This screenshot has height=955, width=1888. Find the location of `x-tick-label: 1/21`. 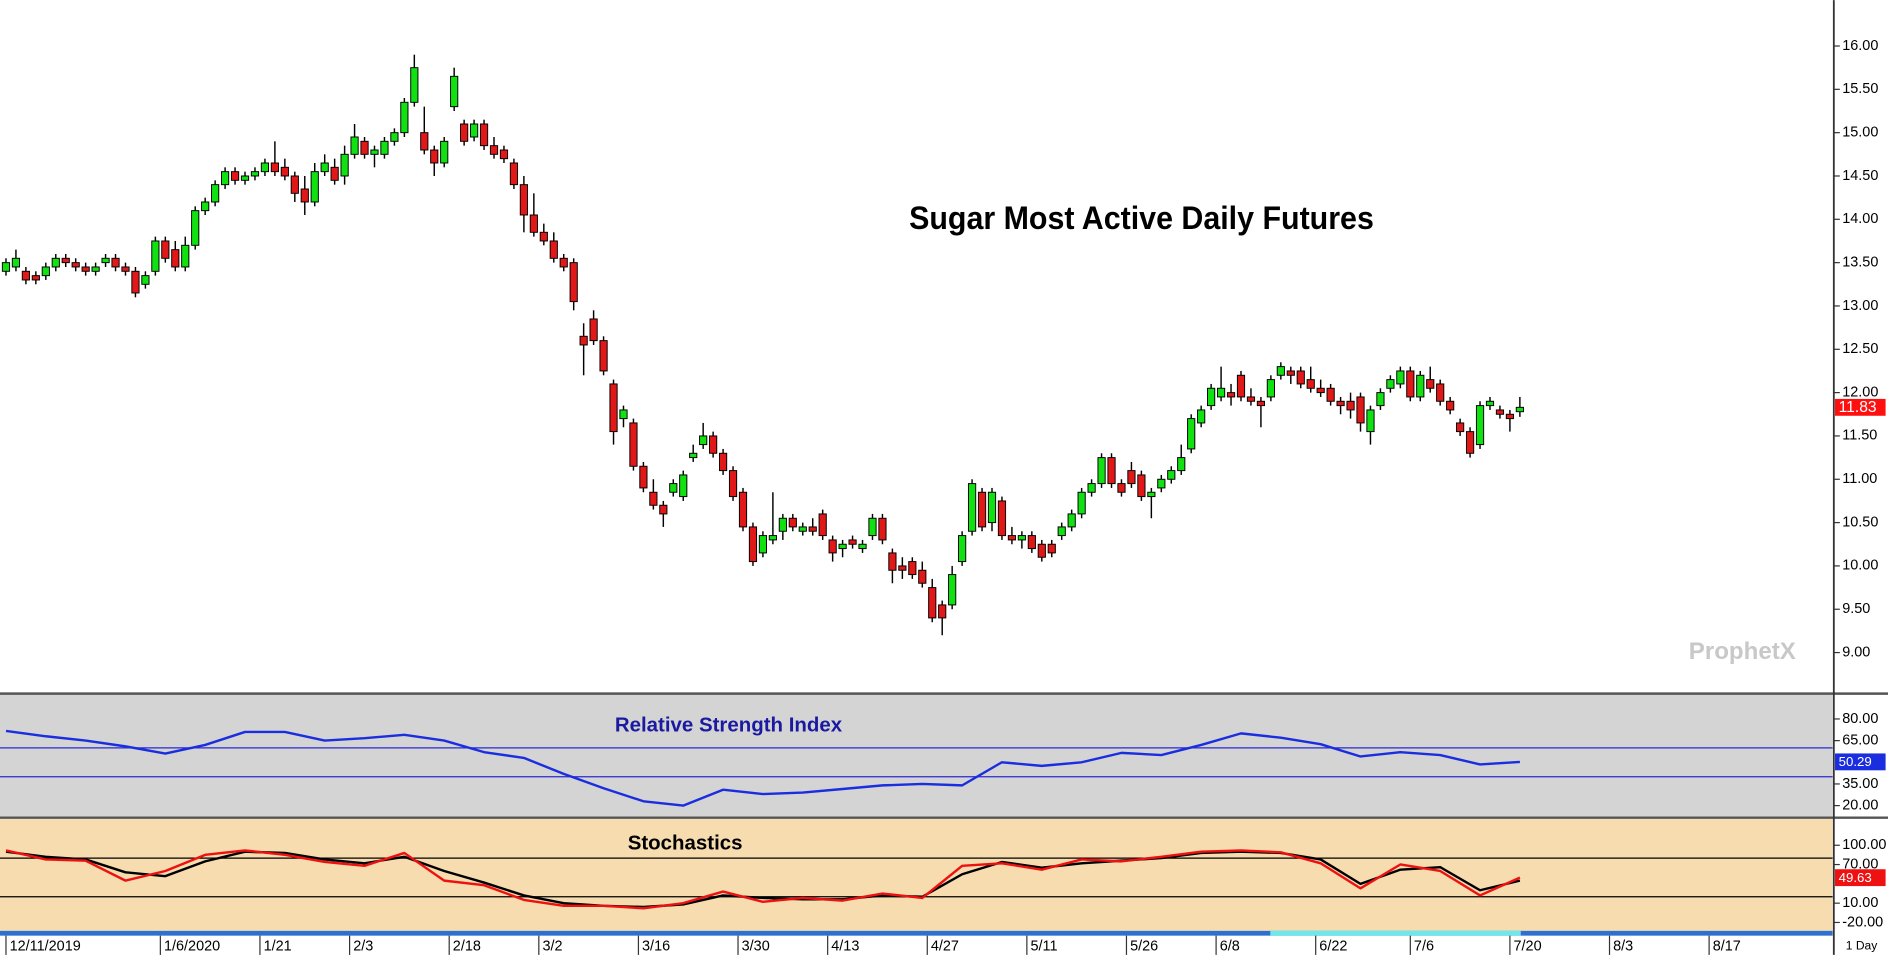

x-tick-label: 1/21 is located at coordinates (278, 946).